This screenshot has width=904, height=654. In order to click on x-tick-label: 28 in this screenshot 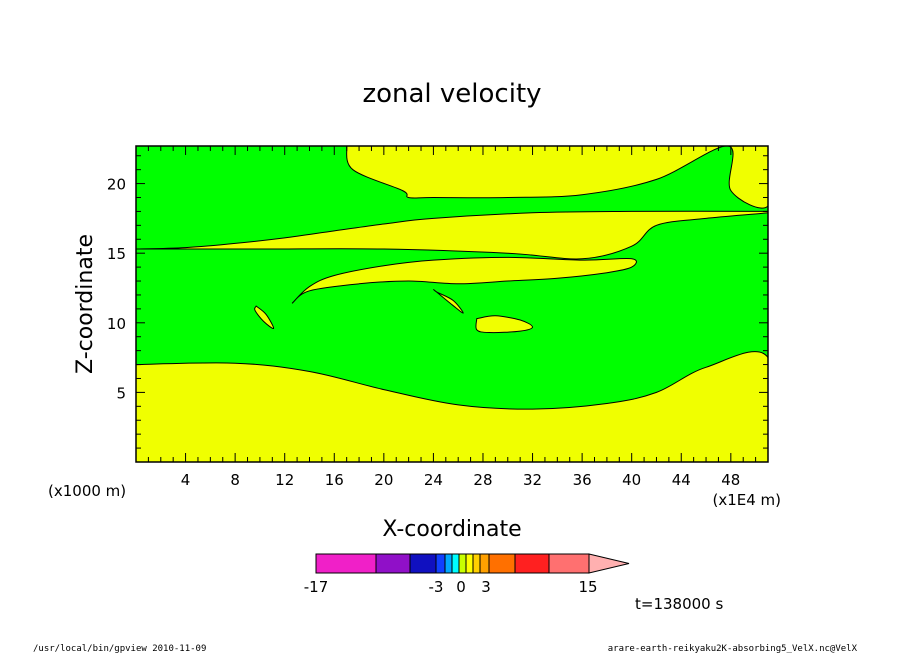, I will do `click(482, 480)`.